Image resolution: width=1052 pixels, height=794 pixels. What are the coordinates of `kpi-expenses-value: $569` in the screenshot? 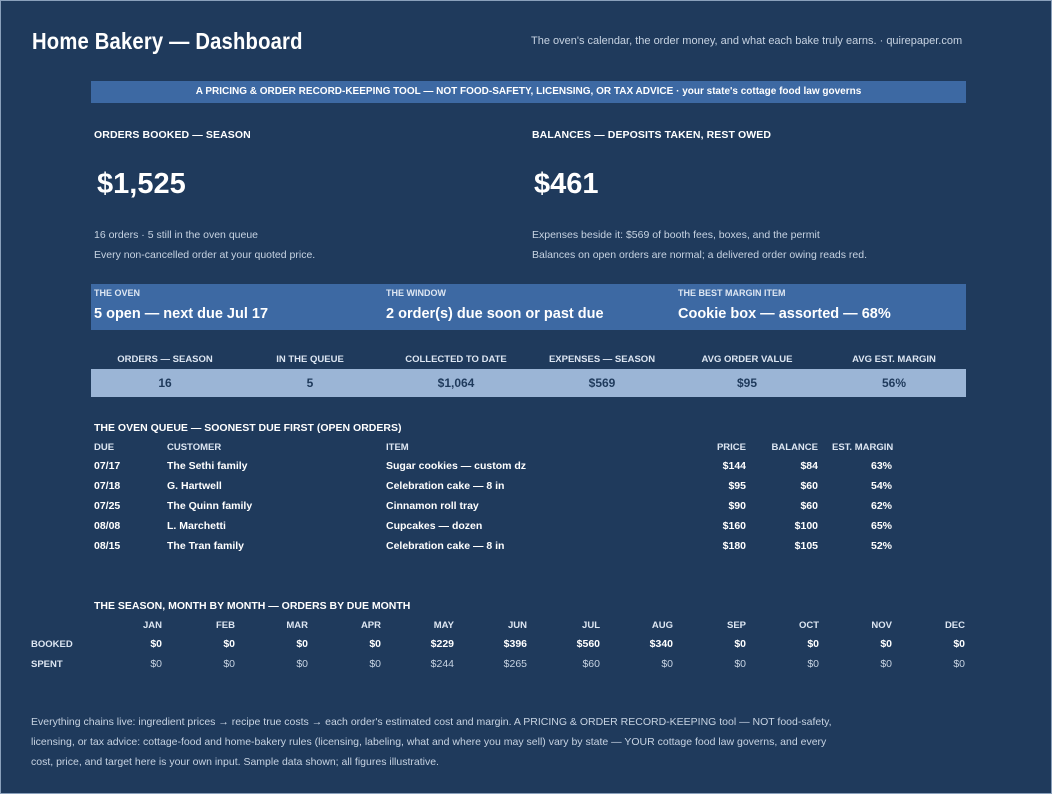 It's located at (602, 383).